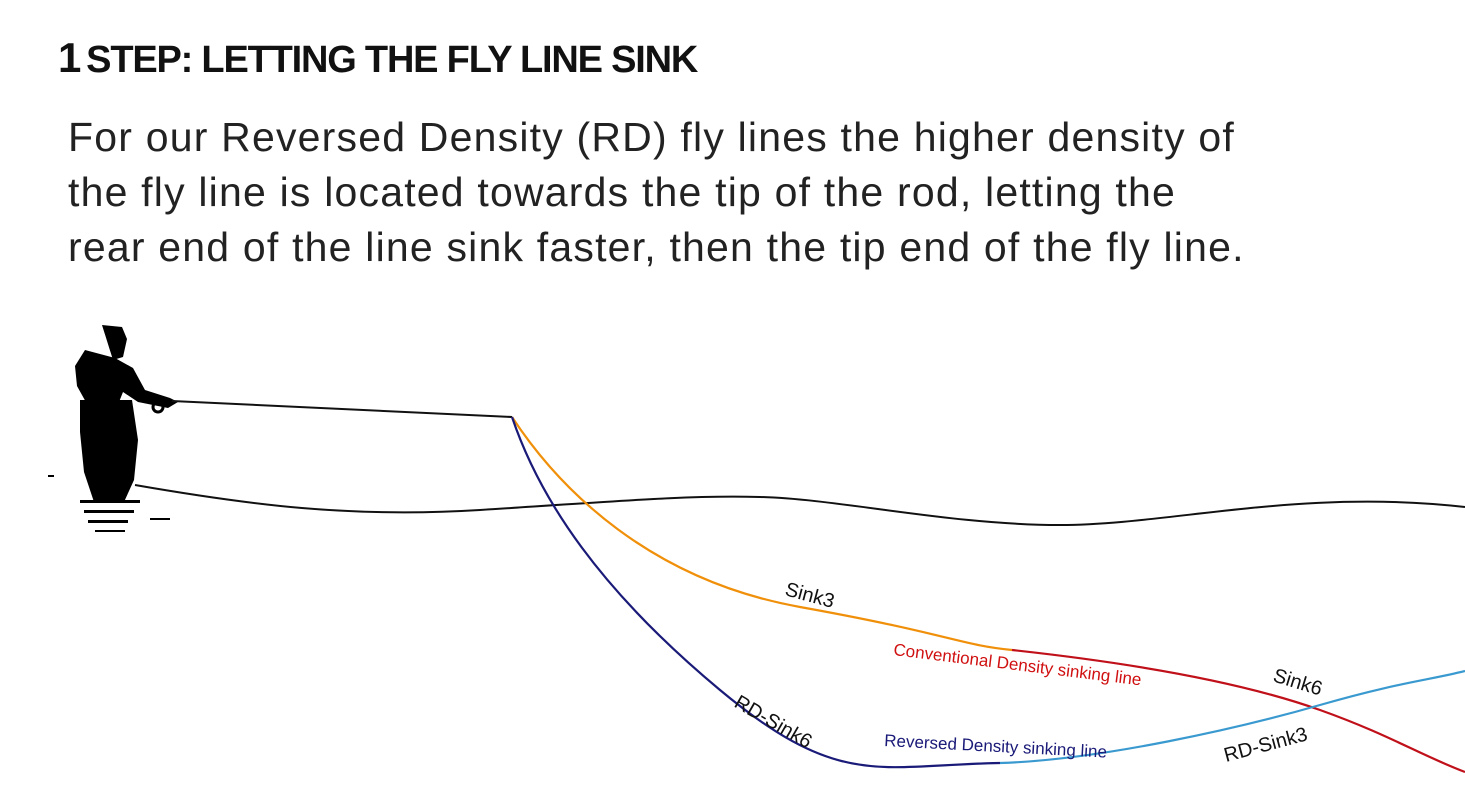  I want to click on conventional-density-label: Conventional Density sinking line, so click(1018, 664).